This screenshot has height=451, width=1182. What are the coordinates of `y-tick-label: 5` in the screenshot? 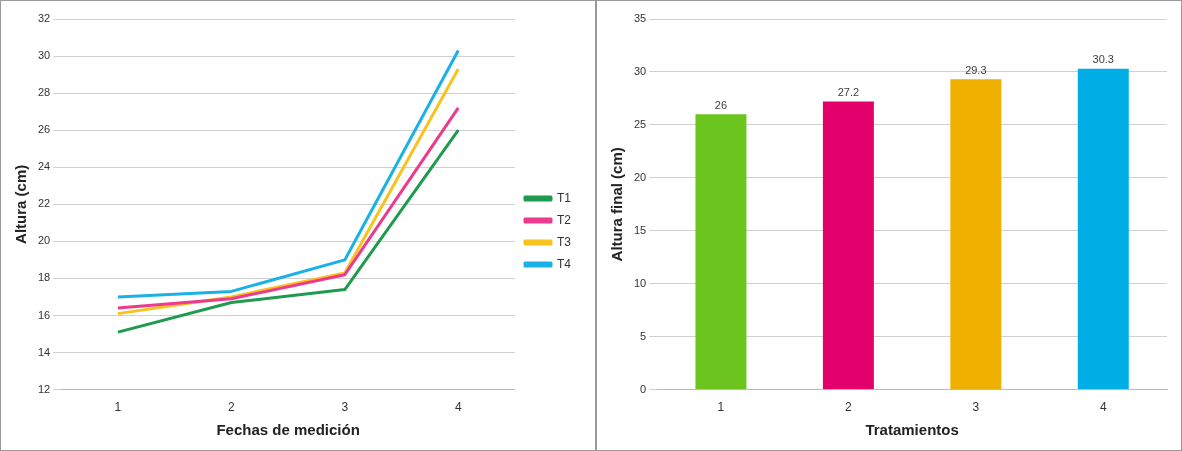 It's located at (643, 335).